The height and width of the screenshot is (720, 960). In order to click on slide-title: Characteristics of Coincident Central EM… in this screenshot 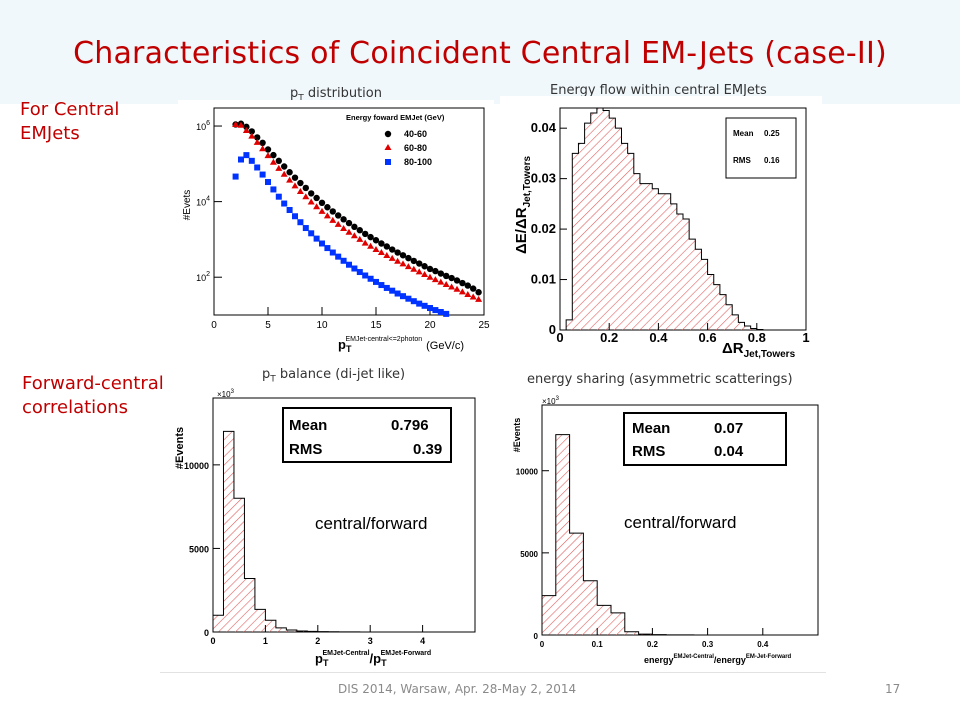, I will do `click(480, 53)`.